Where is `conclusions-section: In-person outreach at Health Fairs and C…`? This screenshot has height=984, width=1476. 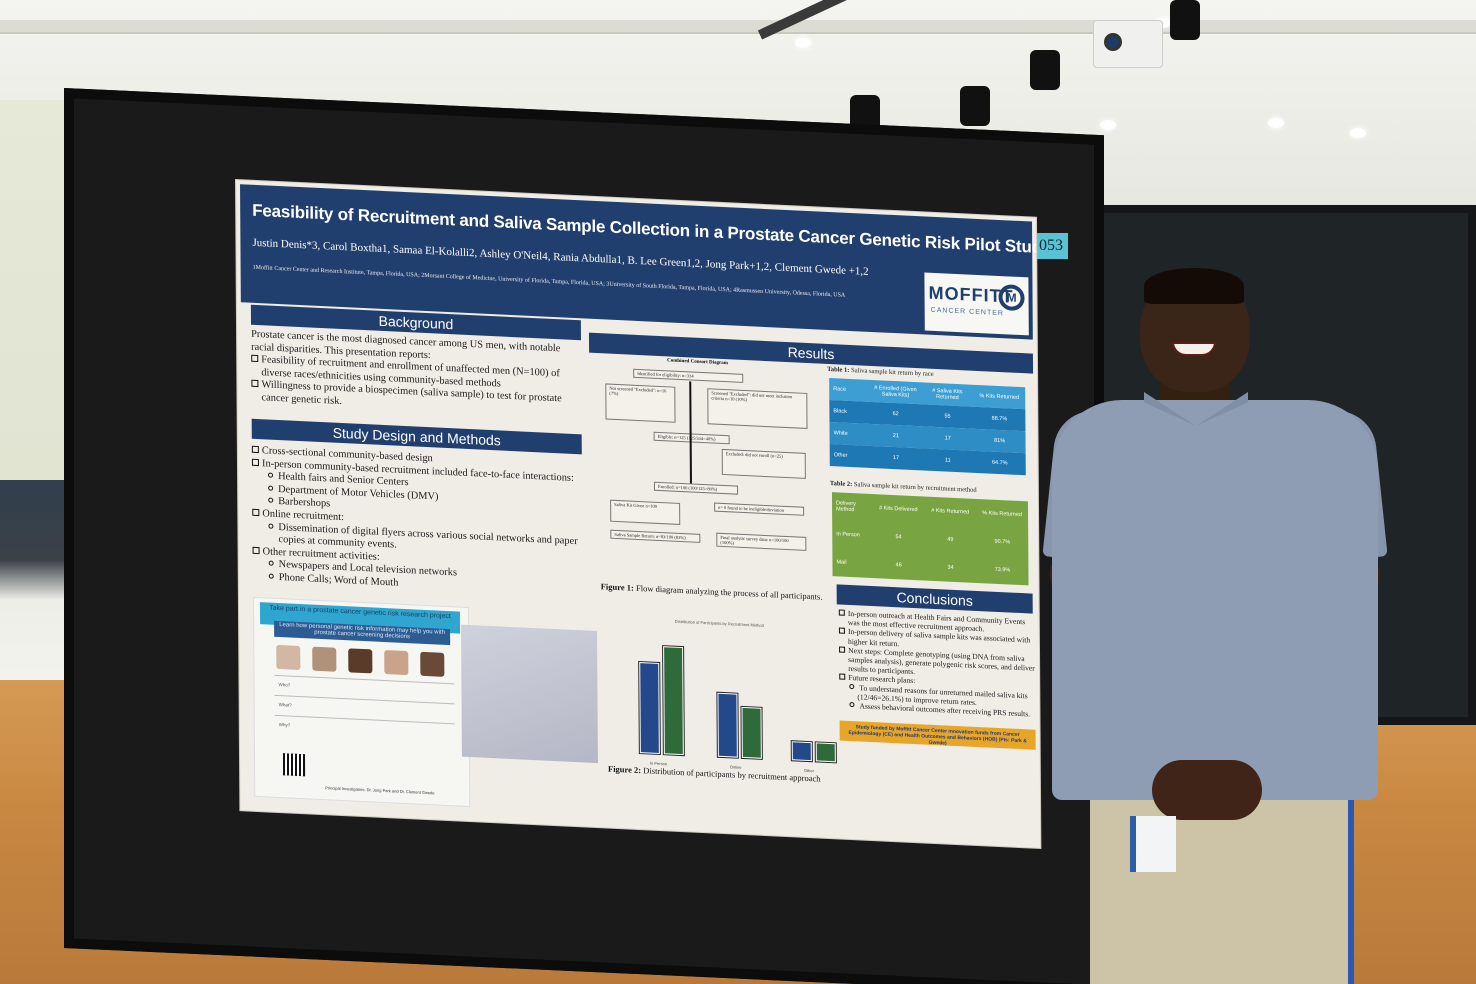 conclusions-section: In-person outreach at Health Fairs and C… is located at coordinates (937, 663).